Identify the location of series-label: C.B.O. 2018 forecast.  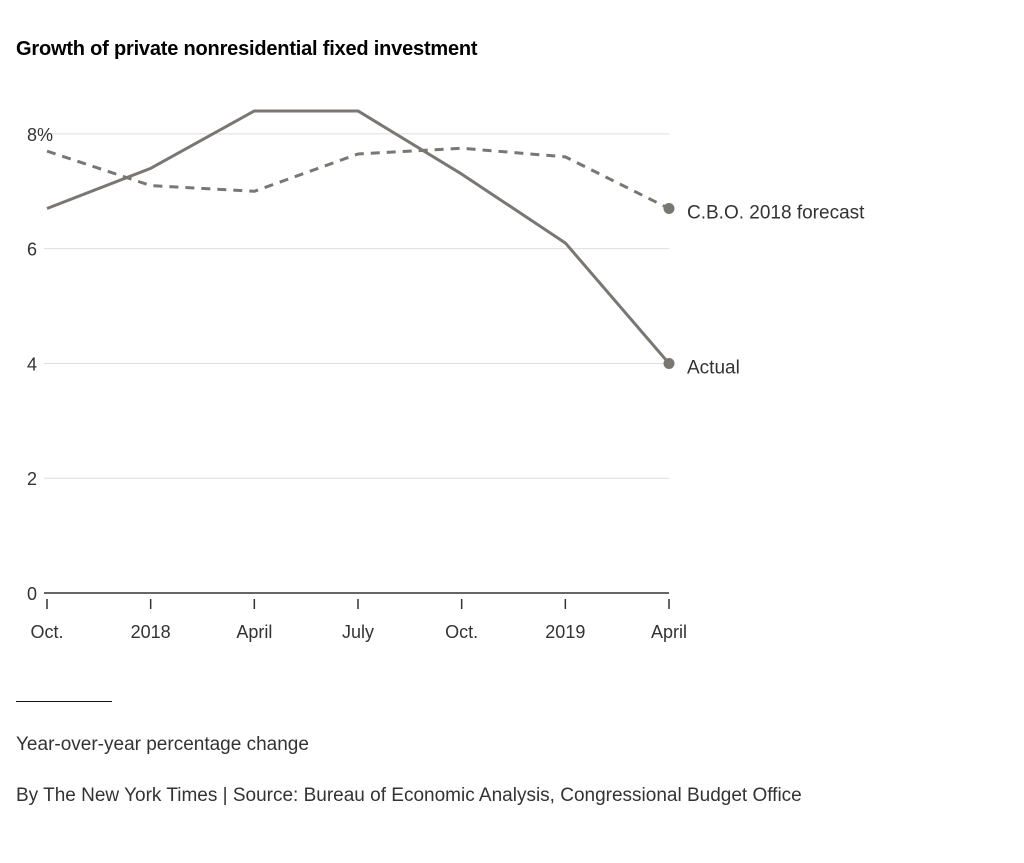
(776, 213).